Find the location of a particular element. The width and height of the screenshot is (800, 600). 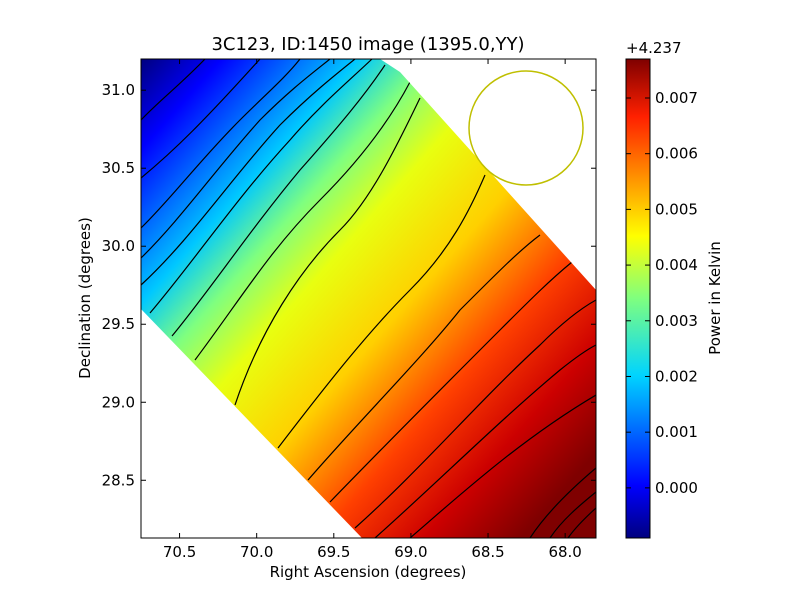

x-tick-label: 70.5 is located at coordinates (179, 552).